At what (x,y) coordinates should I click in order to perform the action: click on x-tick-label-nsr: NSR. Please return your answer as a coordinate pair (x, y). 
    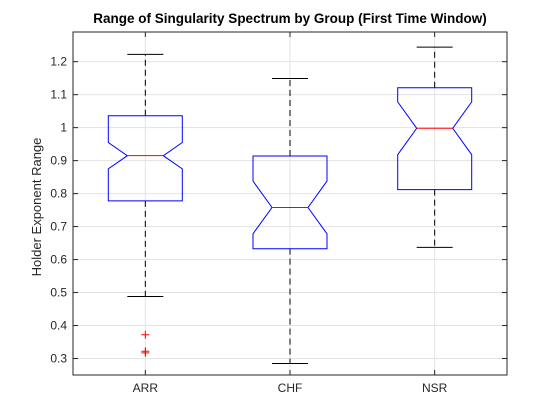
    Looking at the image, I should click on (435, 388).